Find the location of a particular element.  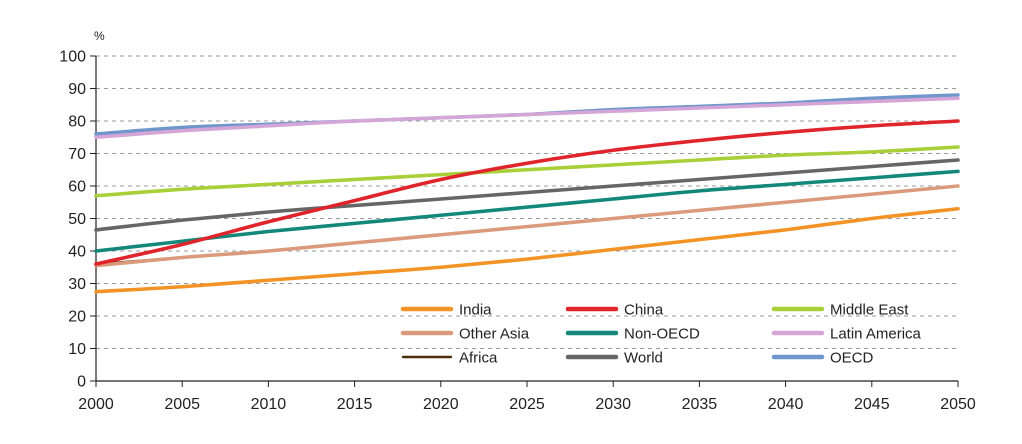

series-line-middle-east is located at coordinates (527, 171).